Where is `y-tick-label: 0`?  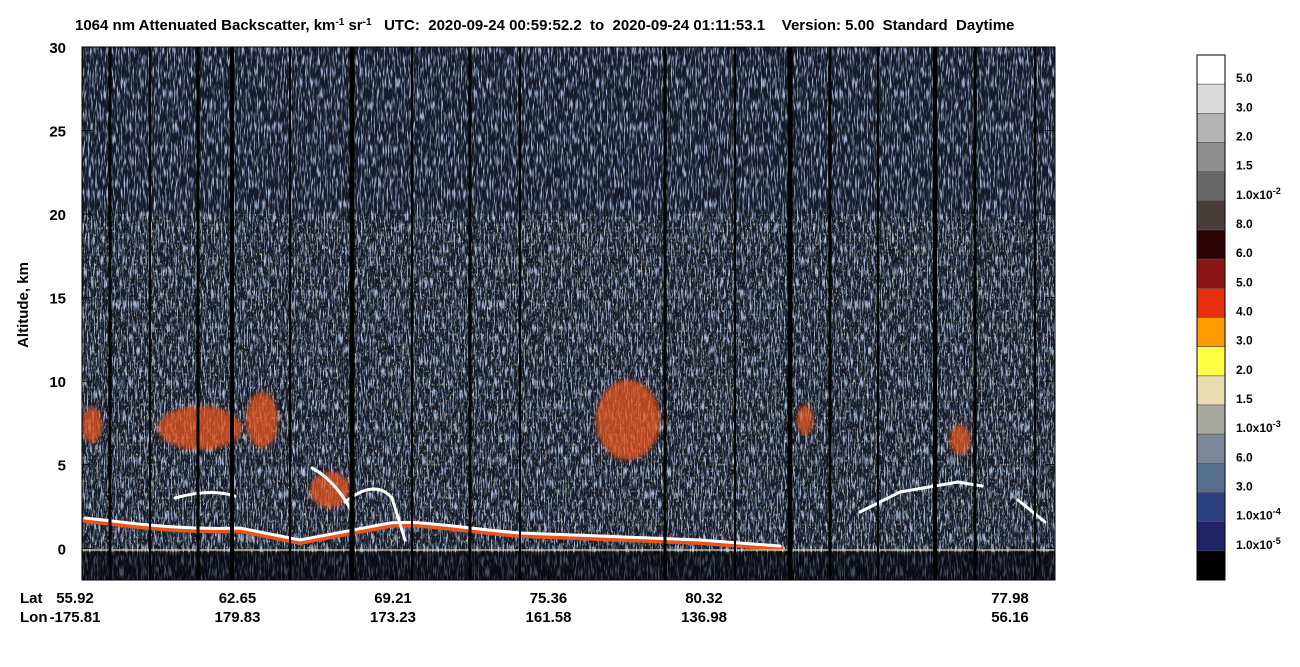 y-tick-label: 0 is located at coordinates (62, 549).